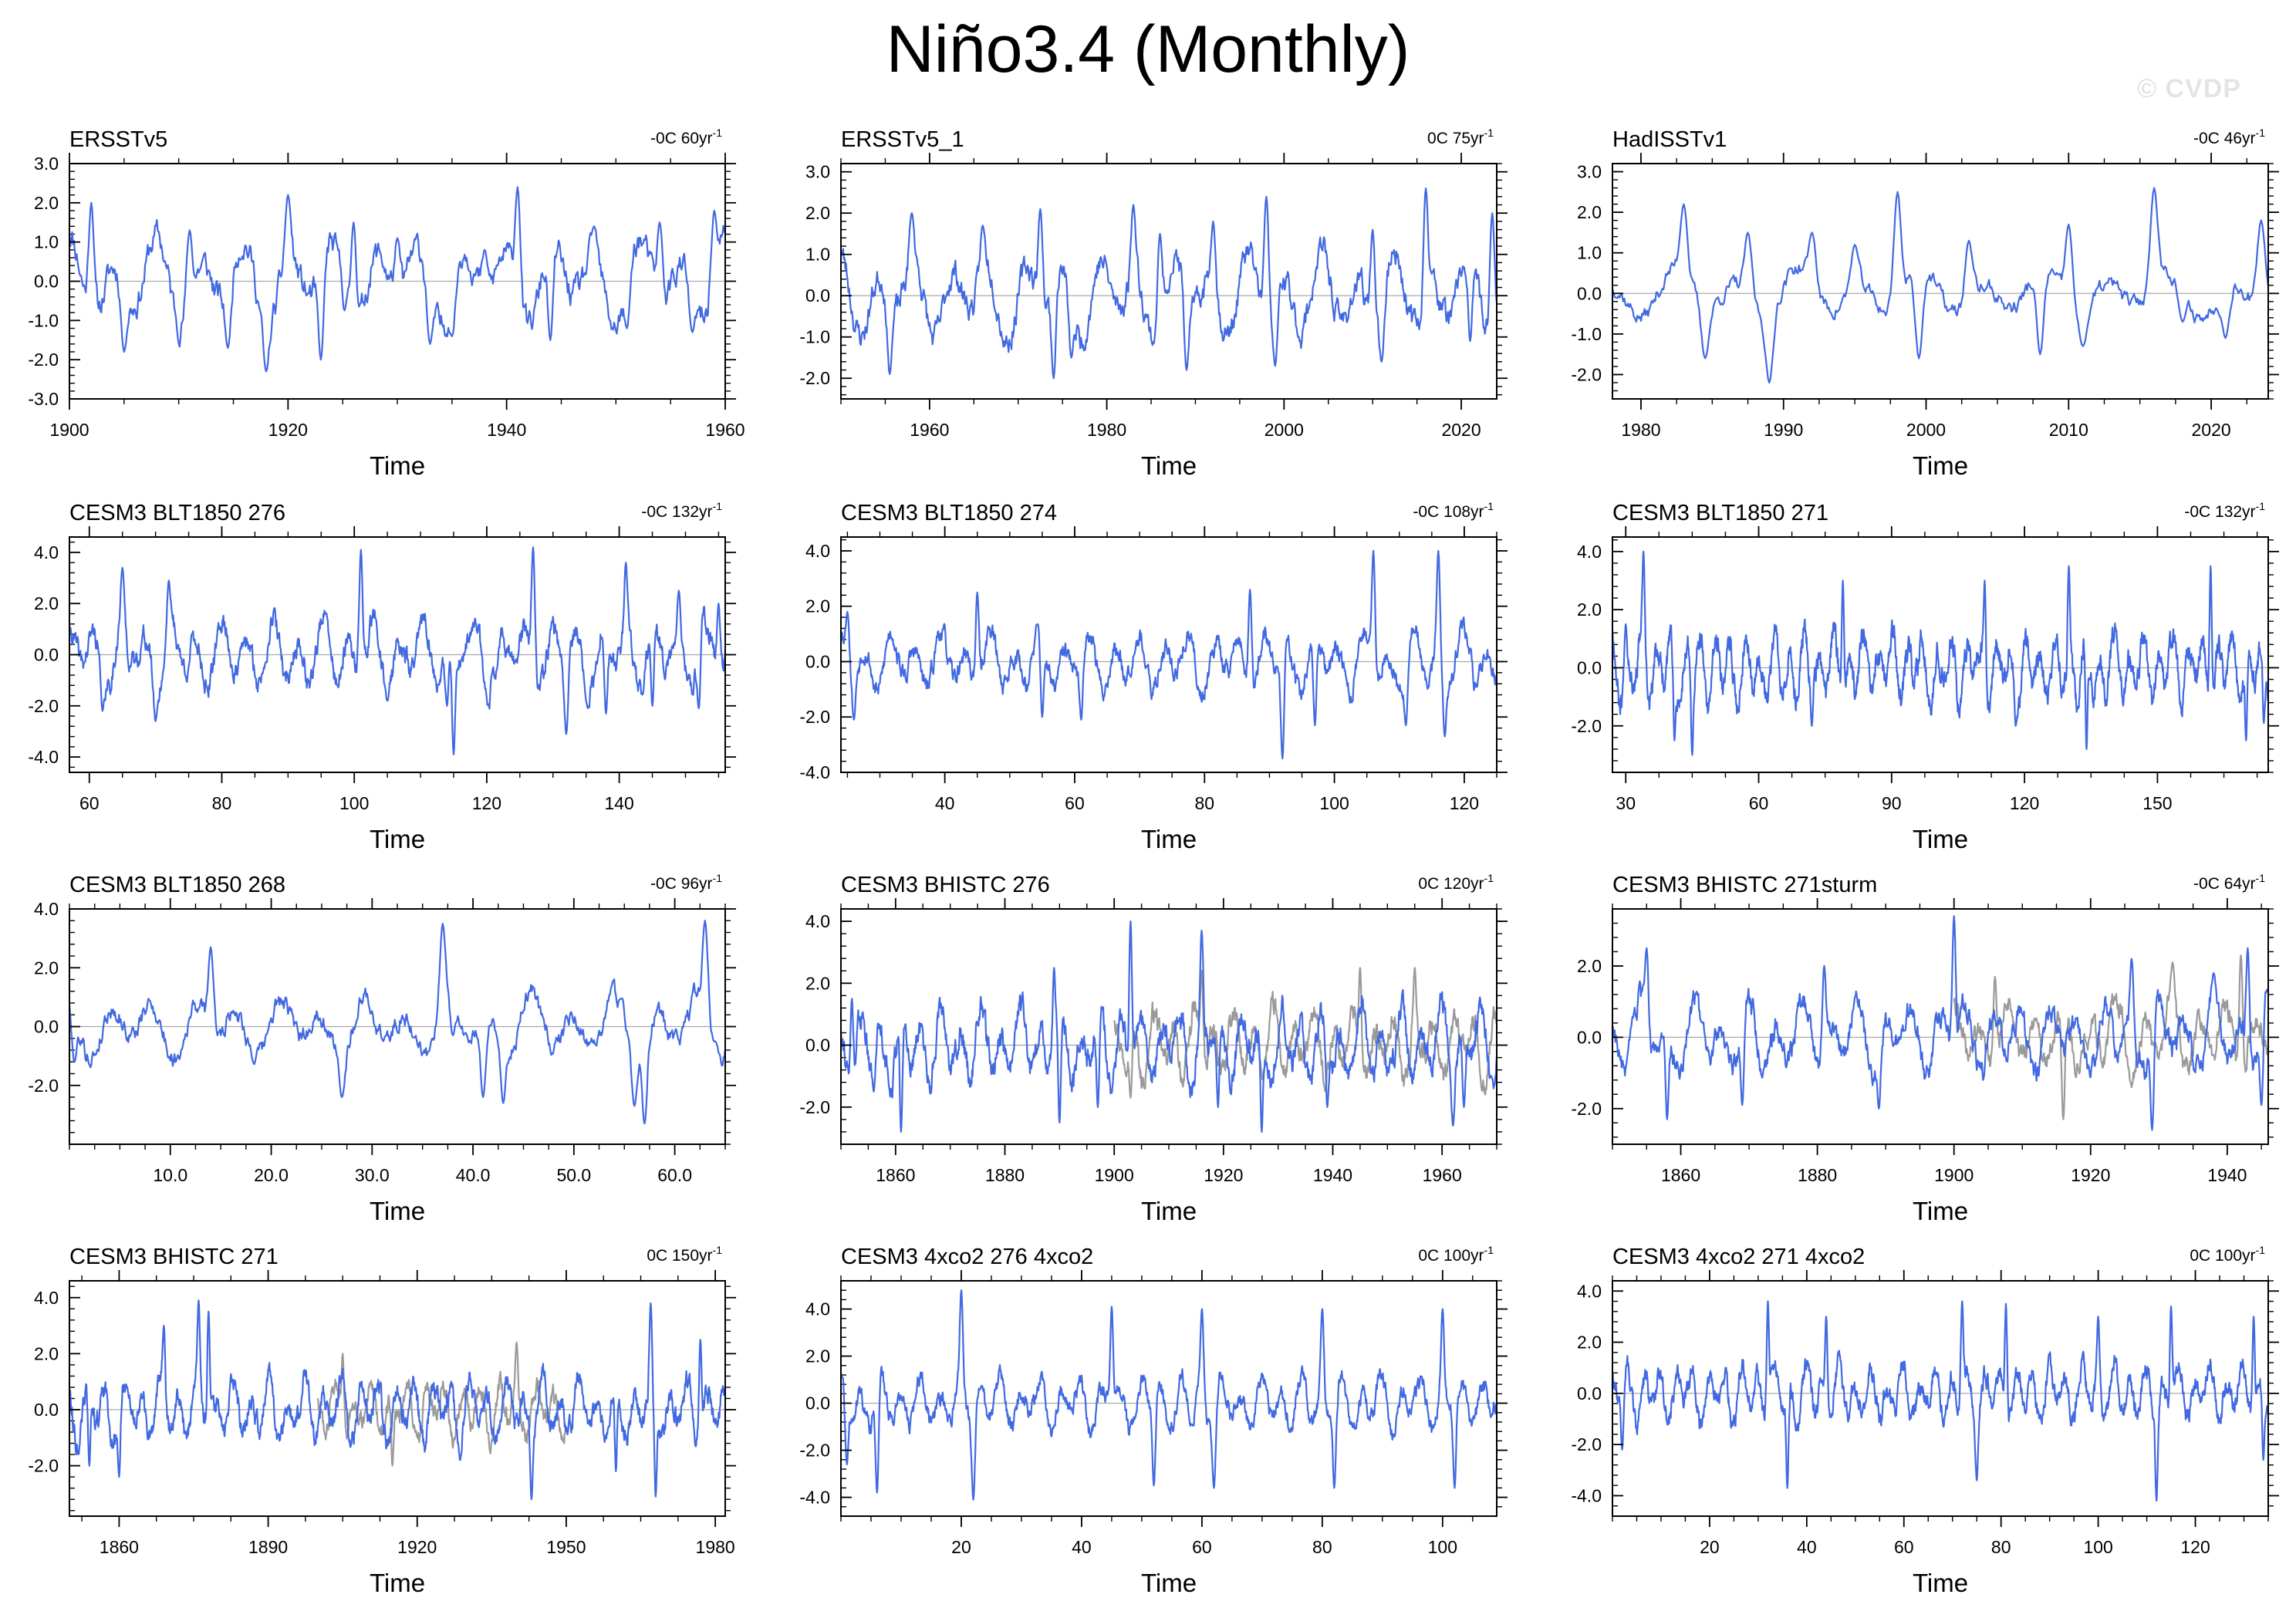  Describe the element at coordinates (686, 137) in the screenshot. I see `panel-trend: -0C 60yr-1` at that location.